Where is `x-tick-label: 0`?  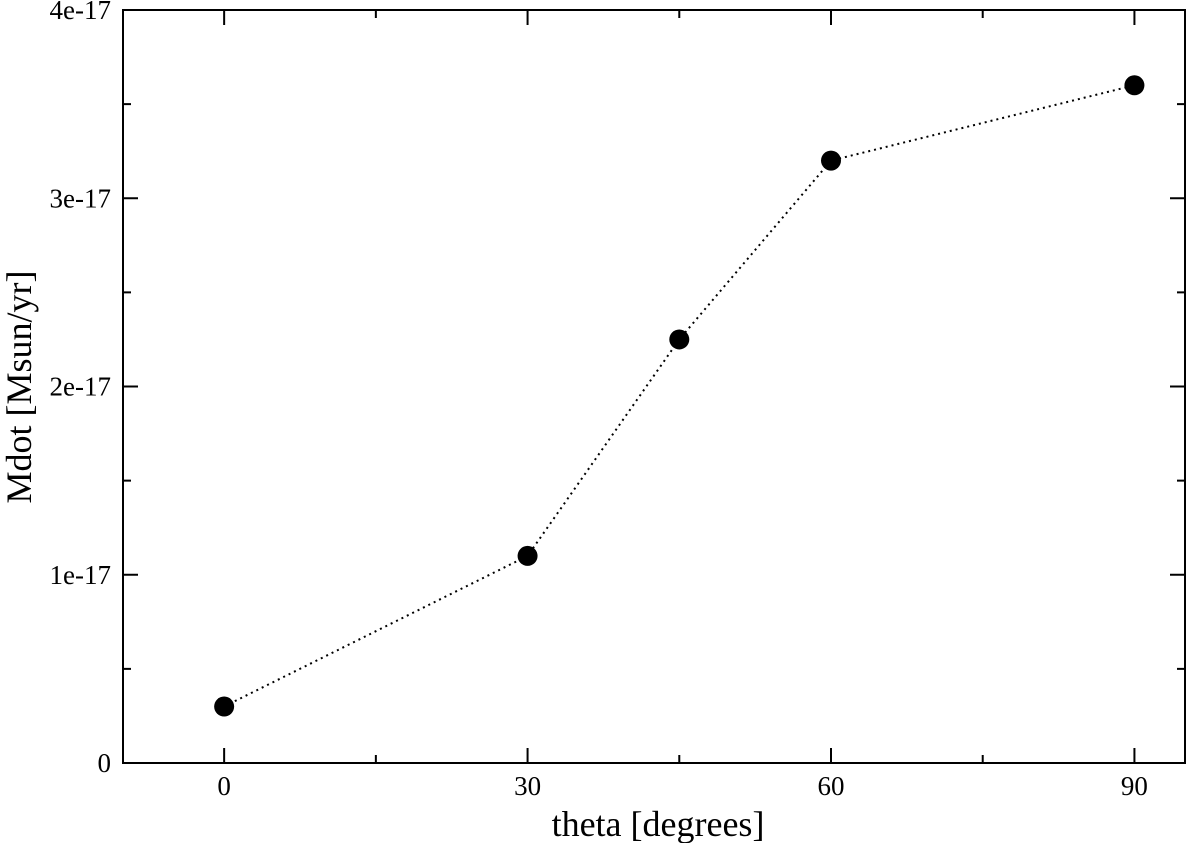
x-tick-label: 0 is located at coordinates (224, 786).